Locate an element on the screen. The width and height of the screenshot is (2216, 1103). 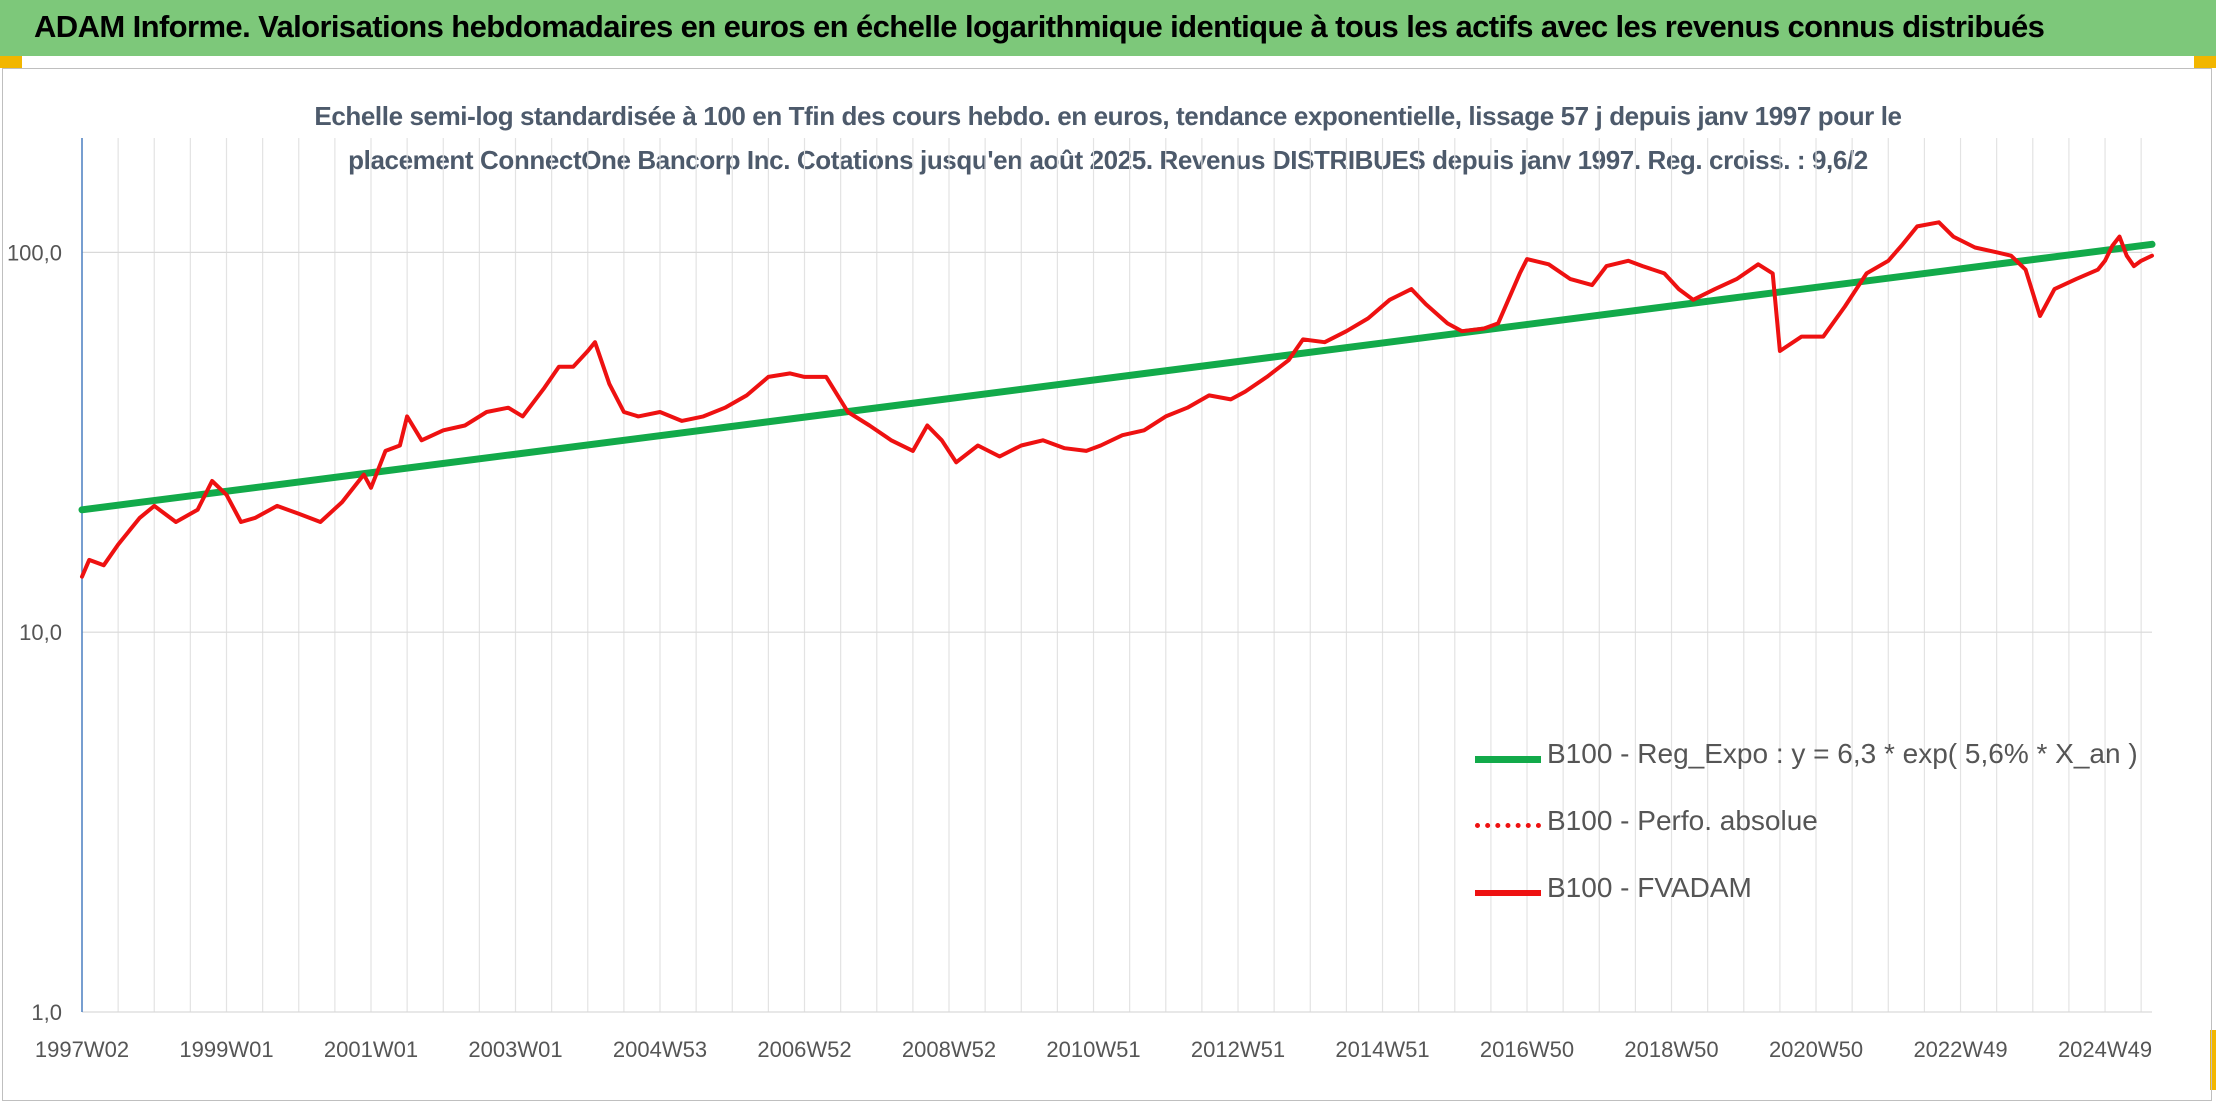
x-tick-label: 2016W50 is located at coordinates (1527, 1049).